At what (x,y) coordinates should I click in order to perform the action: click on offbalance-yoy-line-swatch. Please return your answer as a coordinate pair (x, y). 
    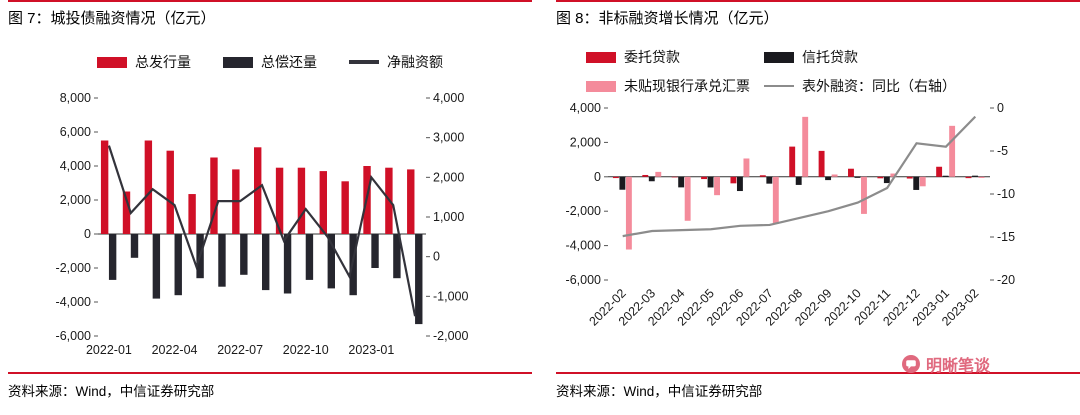
    Looking at the image, I should click on (779, 86).